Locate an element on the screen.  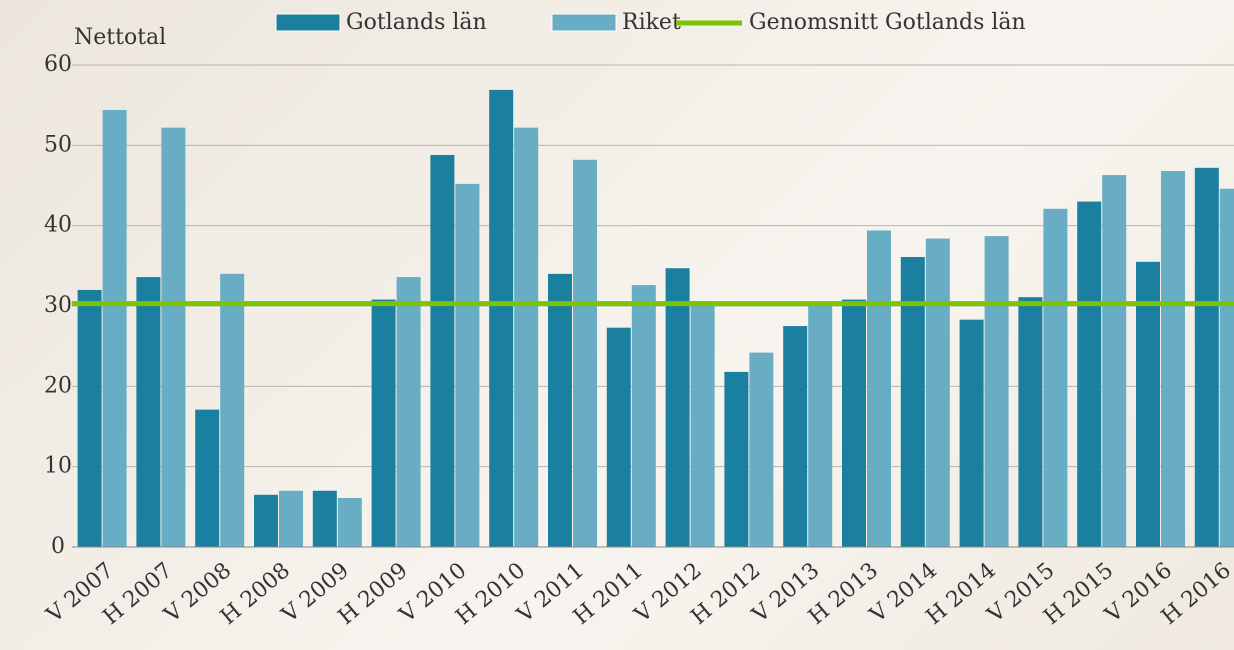
y-tick-label: 60 is located at coordinates (58, 64).